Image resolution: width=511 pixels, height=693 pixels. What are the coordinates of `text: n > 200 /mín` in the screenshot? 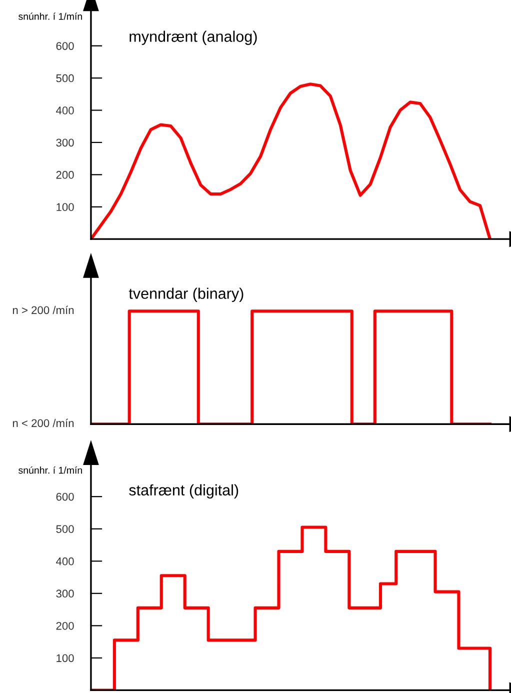 It's located at (43, 310).